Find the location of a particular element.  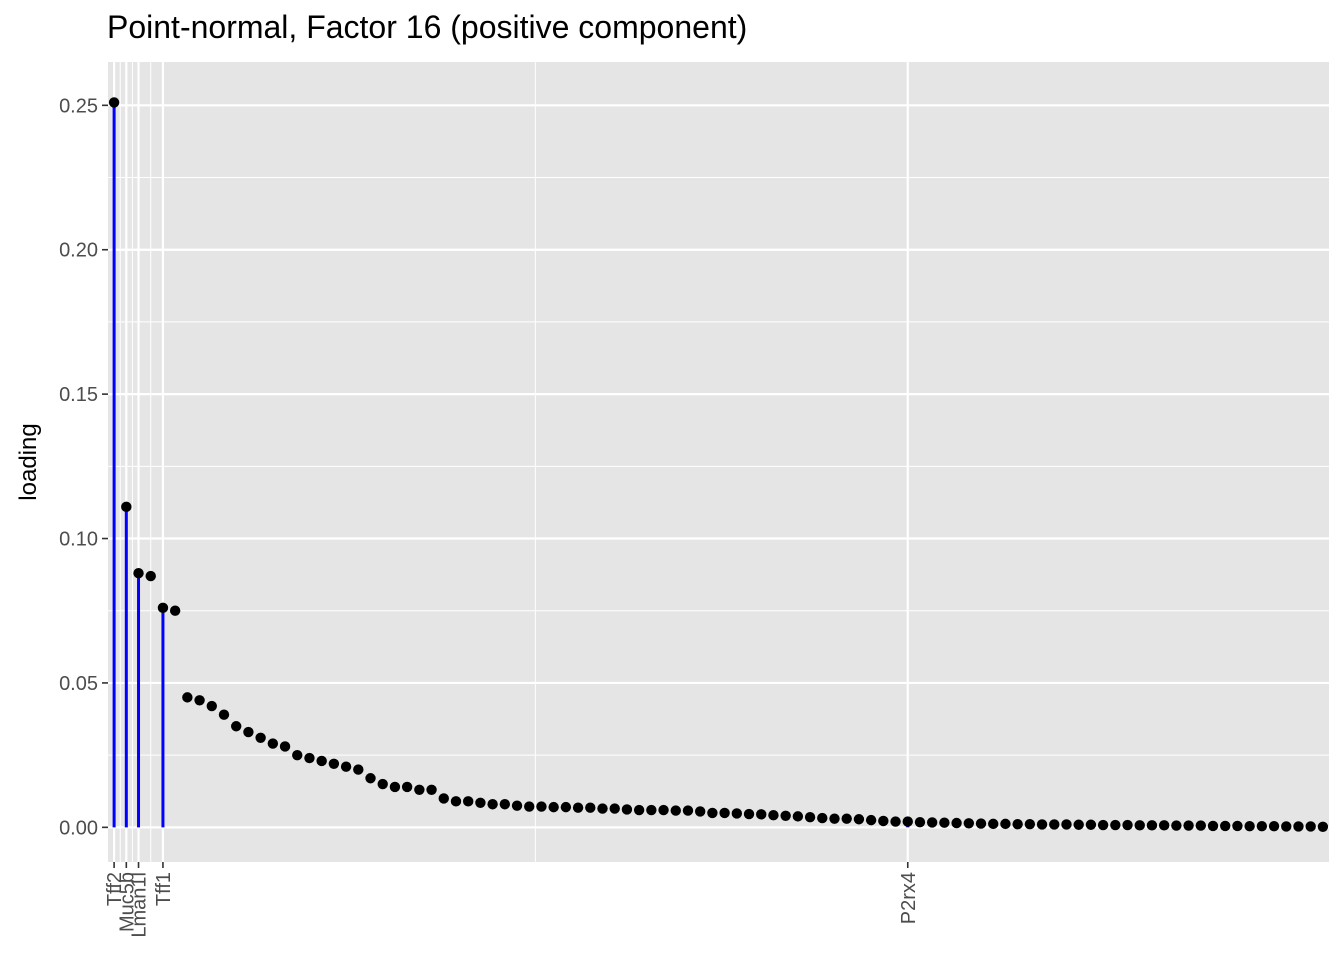

y-tick-label: 0.15 is located at coordinates (78, 395).